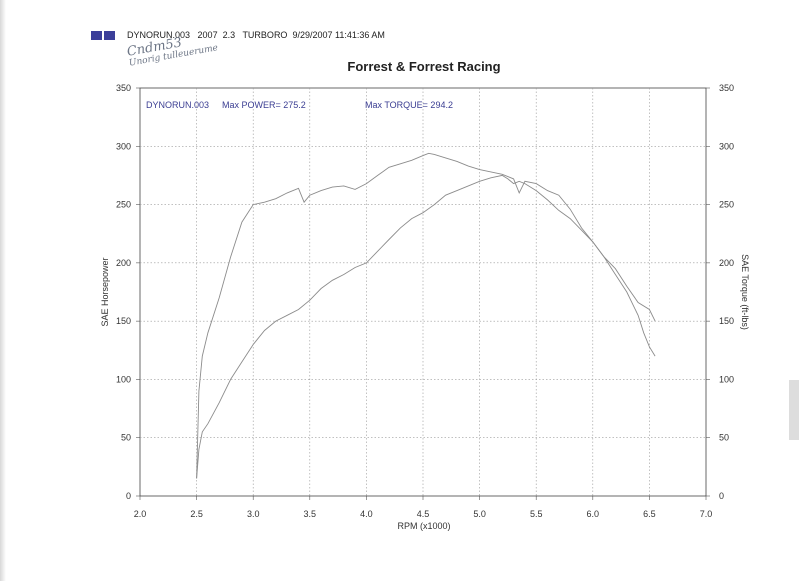  Describe the element at coordinates (3, 290) in the screenshot. I see `scan-page-edge` at that location.